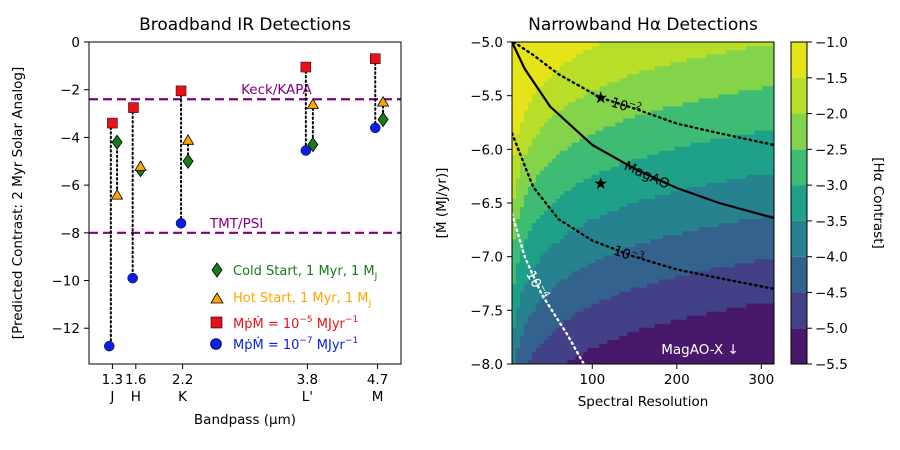 This screenshot has height=450, width=900. Describe the element at coordinates (182, 380) in the screenshot. I see `left-x-tick-label-2: 2.2` at that location.